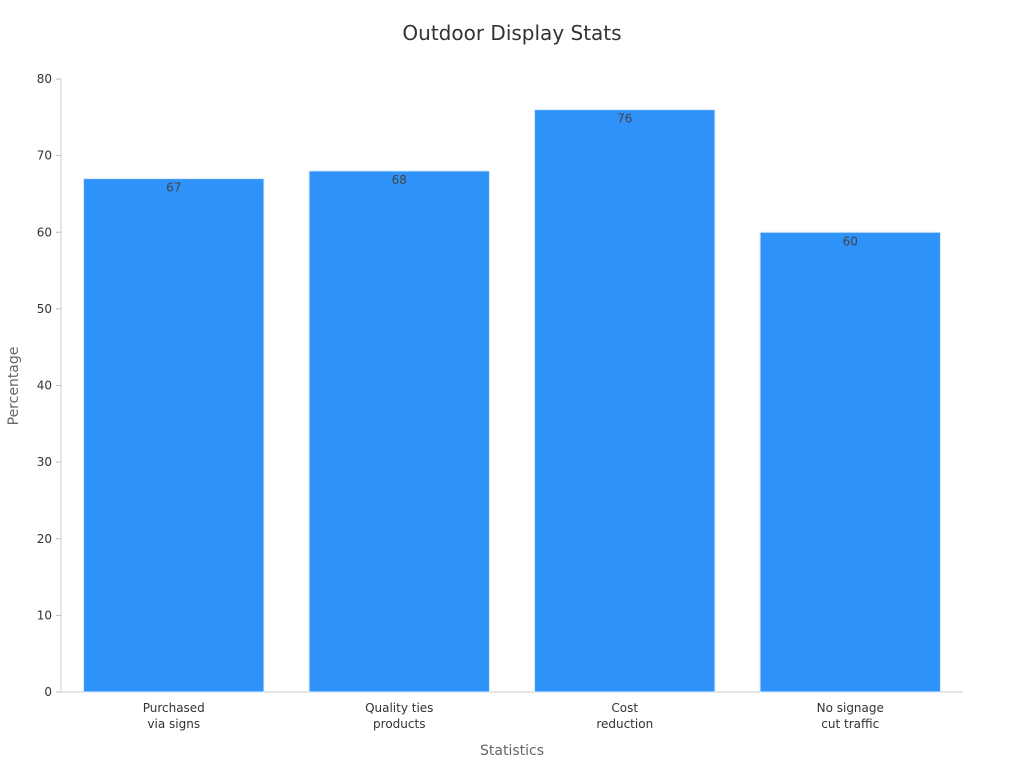 This screenshot has height=768, width=1024. What do you see at coordinates (624, 708) in the screenshot?
I see `x-tick-label-line: Cost` at bounding box center [624, 708].